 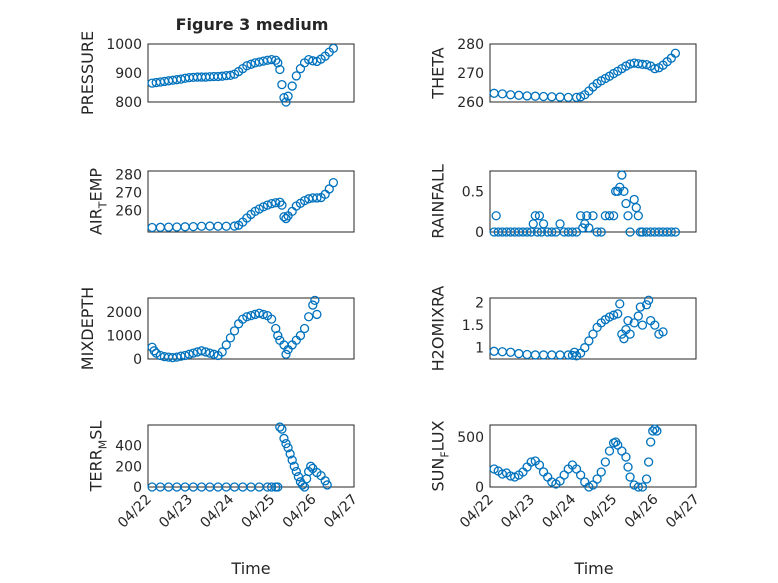 What do you see at coordinates (128, 467) in the screenshot?
I see `y-tick-label: 200` at bounding box center [128, 467].